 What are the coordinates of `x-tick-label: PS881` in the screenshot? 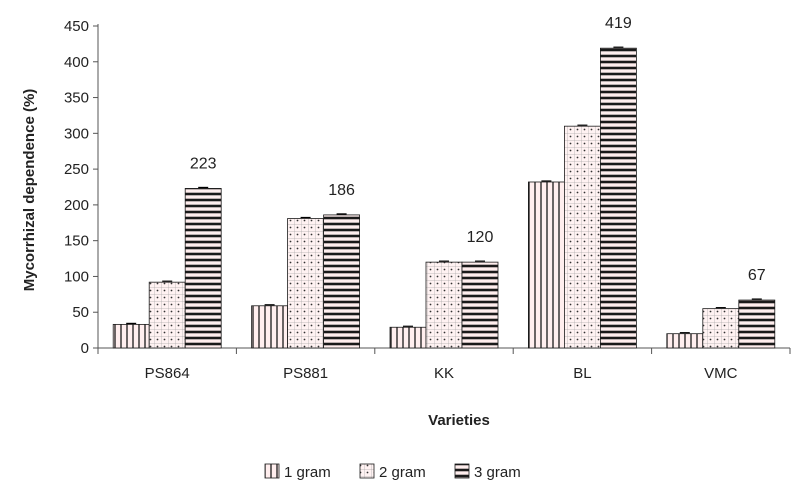 It's located at (305, 373).